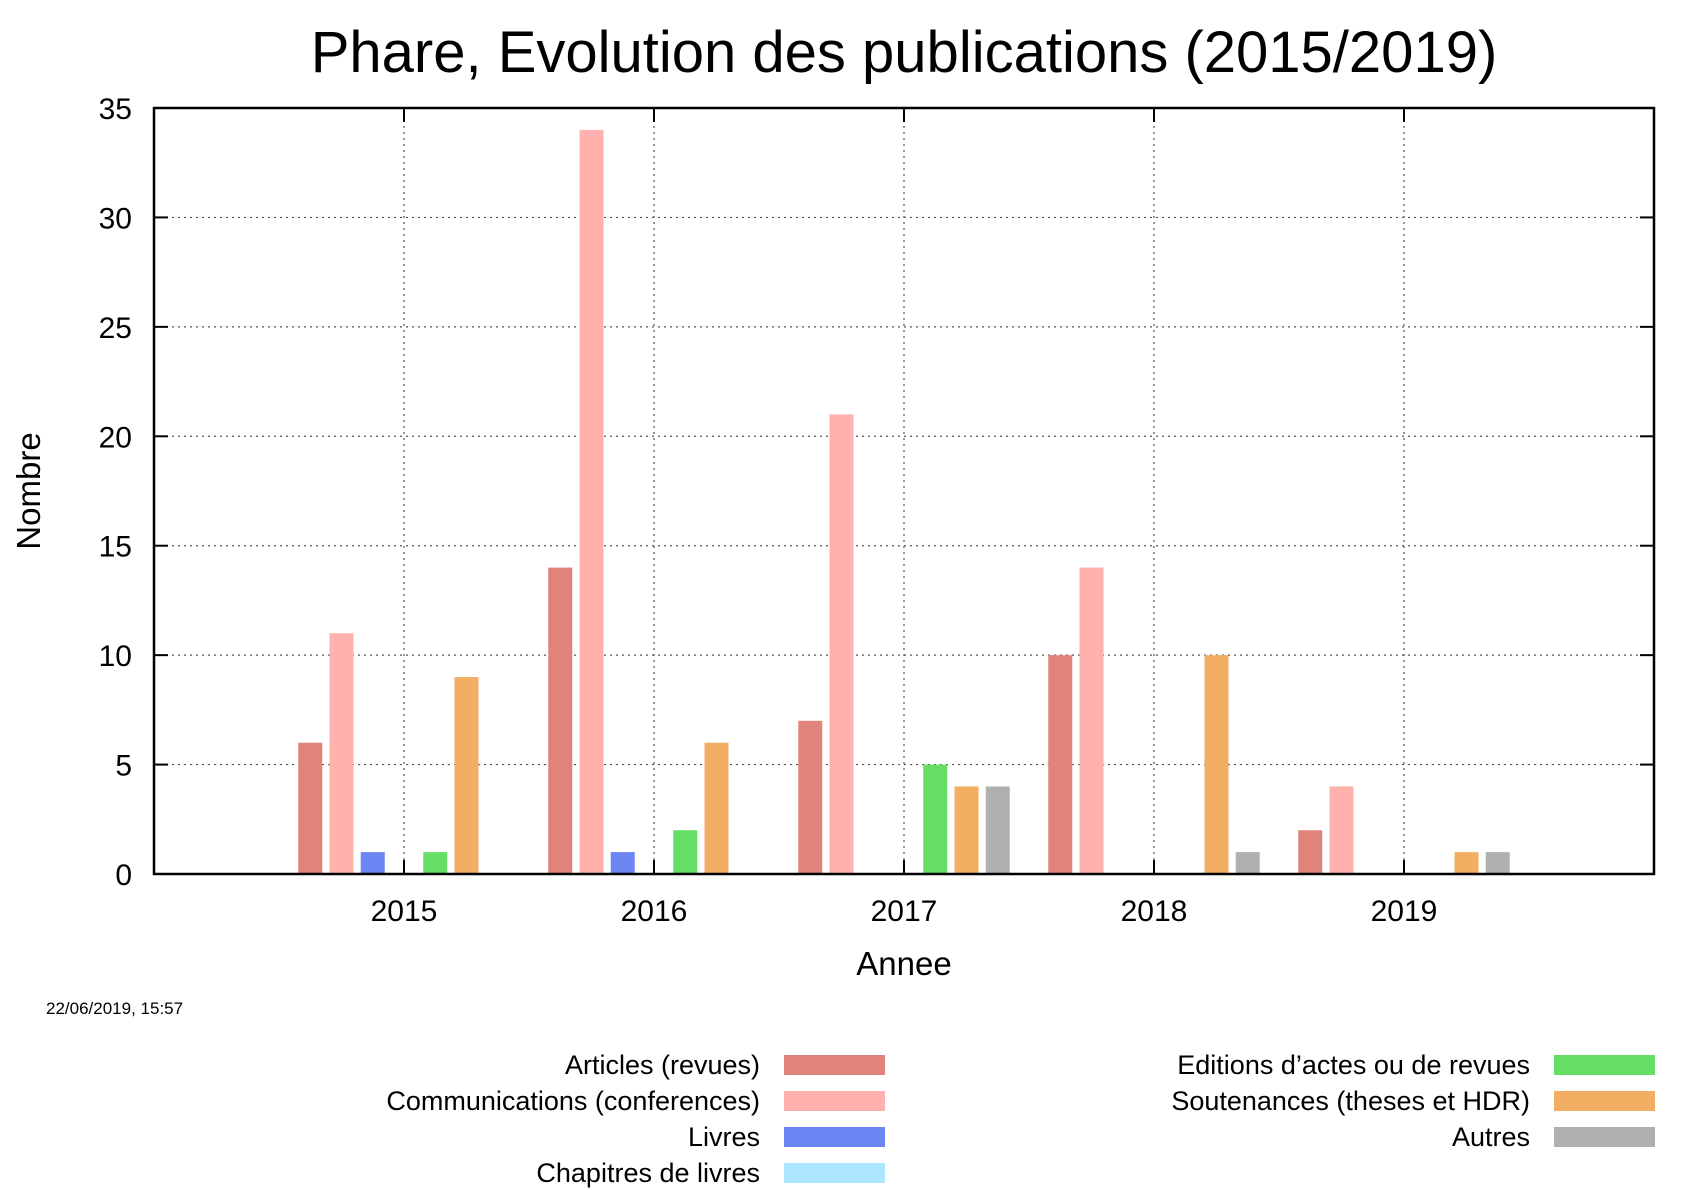 Image resolution: width=1700 pixels, height=1190 pixels. I want to click on y-tick-label: 0, so click(123, 875).